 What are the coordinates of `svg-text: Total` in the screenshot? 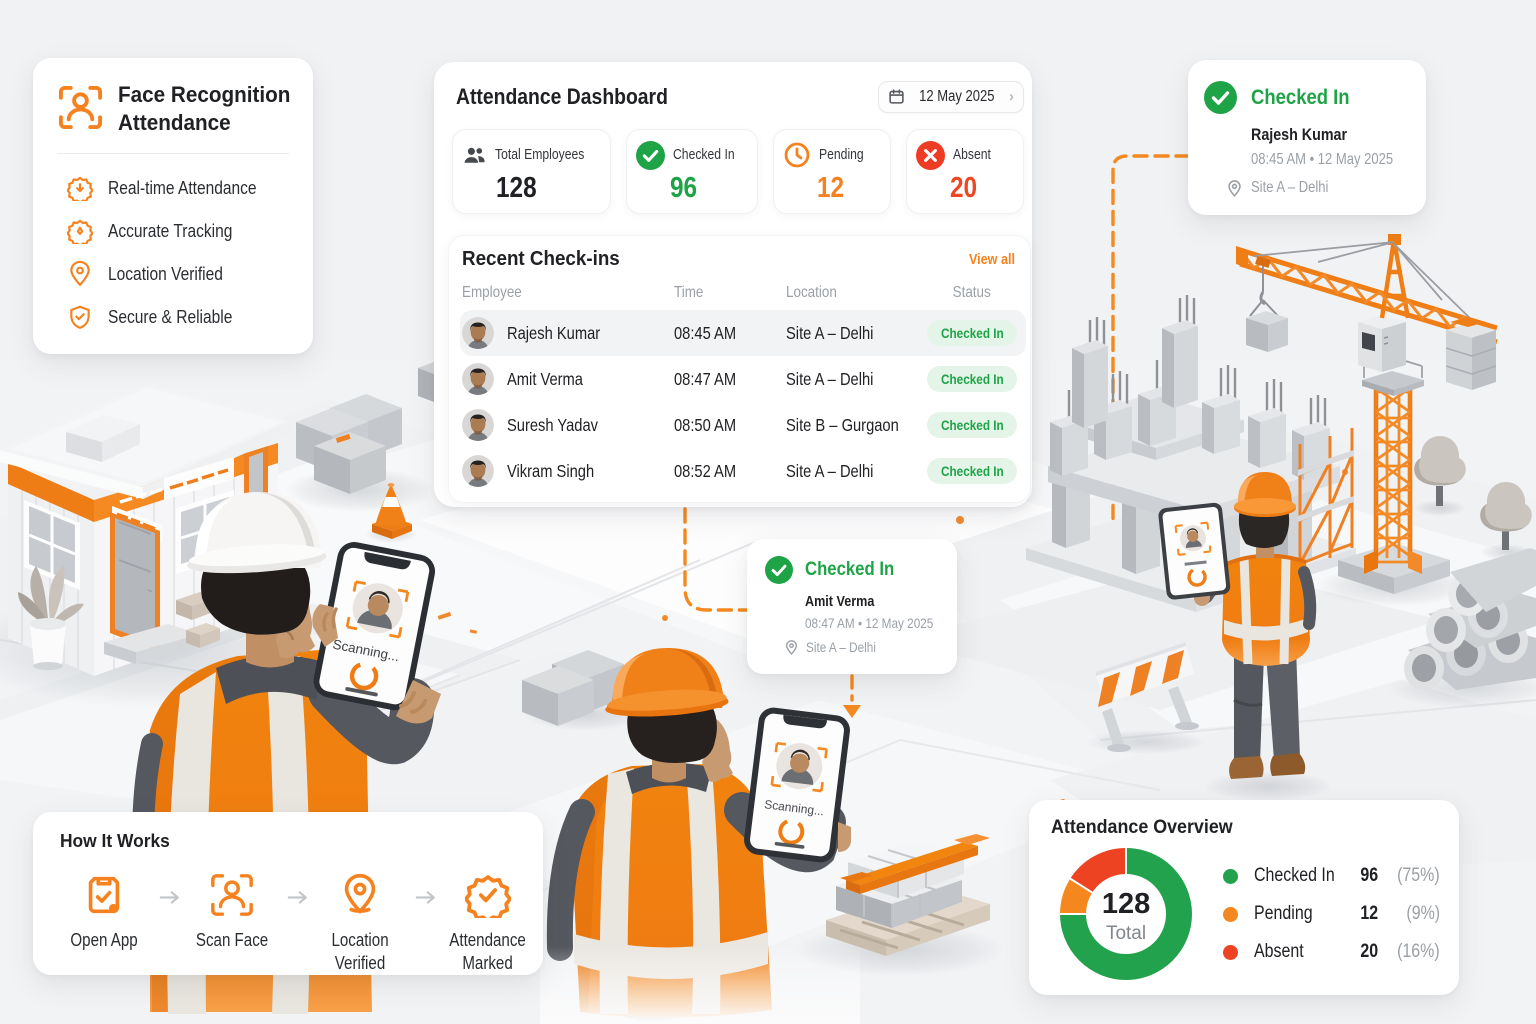 It's located at (1126, 933).